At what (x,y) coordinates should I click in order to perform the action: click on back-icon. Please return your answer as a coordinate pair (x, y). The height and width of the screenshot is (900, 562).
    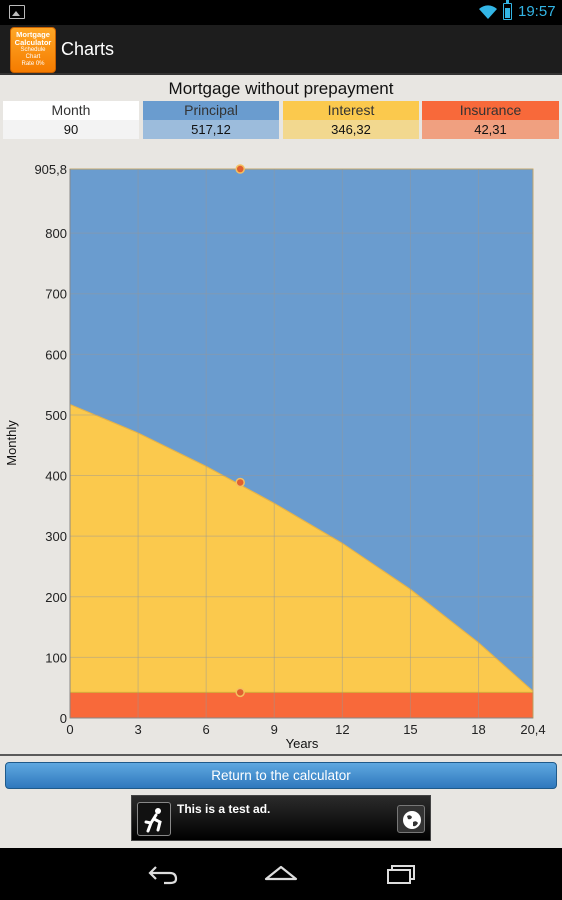
    Looking at the image, I should click on (163, 873).